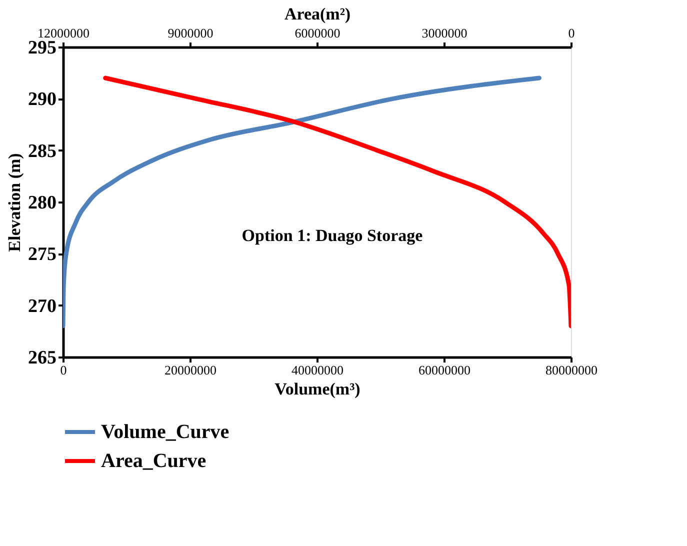  What do you see at coordinates (190, 370) in the screenshot?
I see `x-tick-label: 20000000` at bounding box center [190, 370].